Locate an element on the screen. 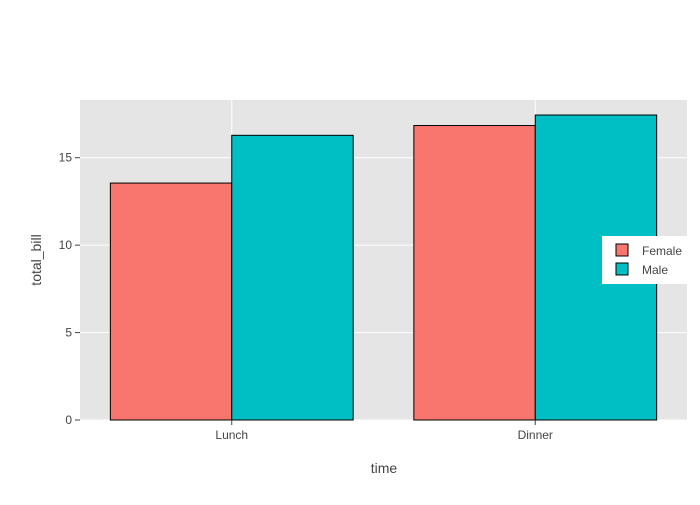  legend: Female Male is located at coordinates (651, 260).